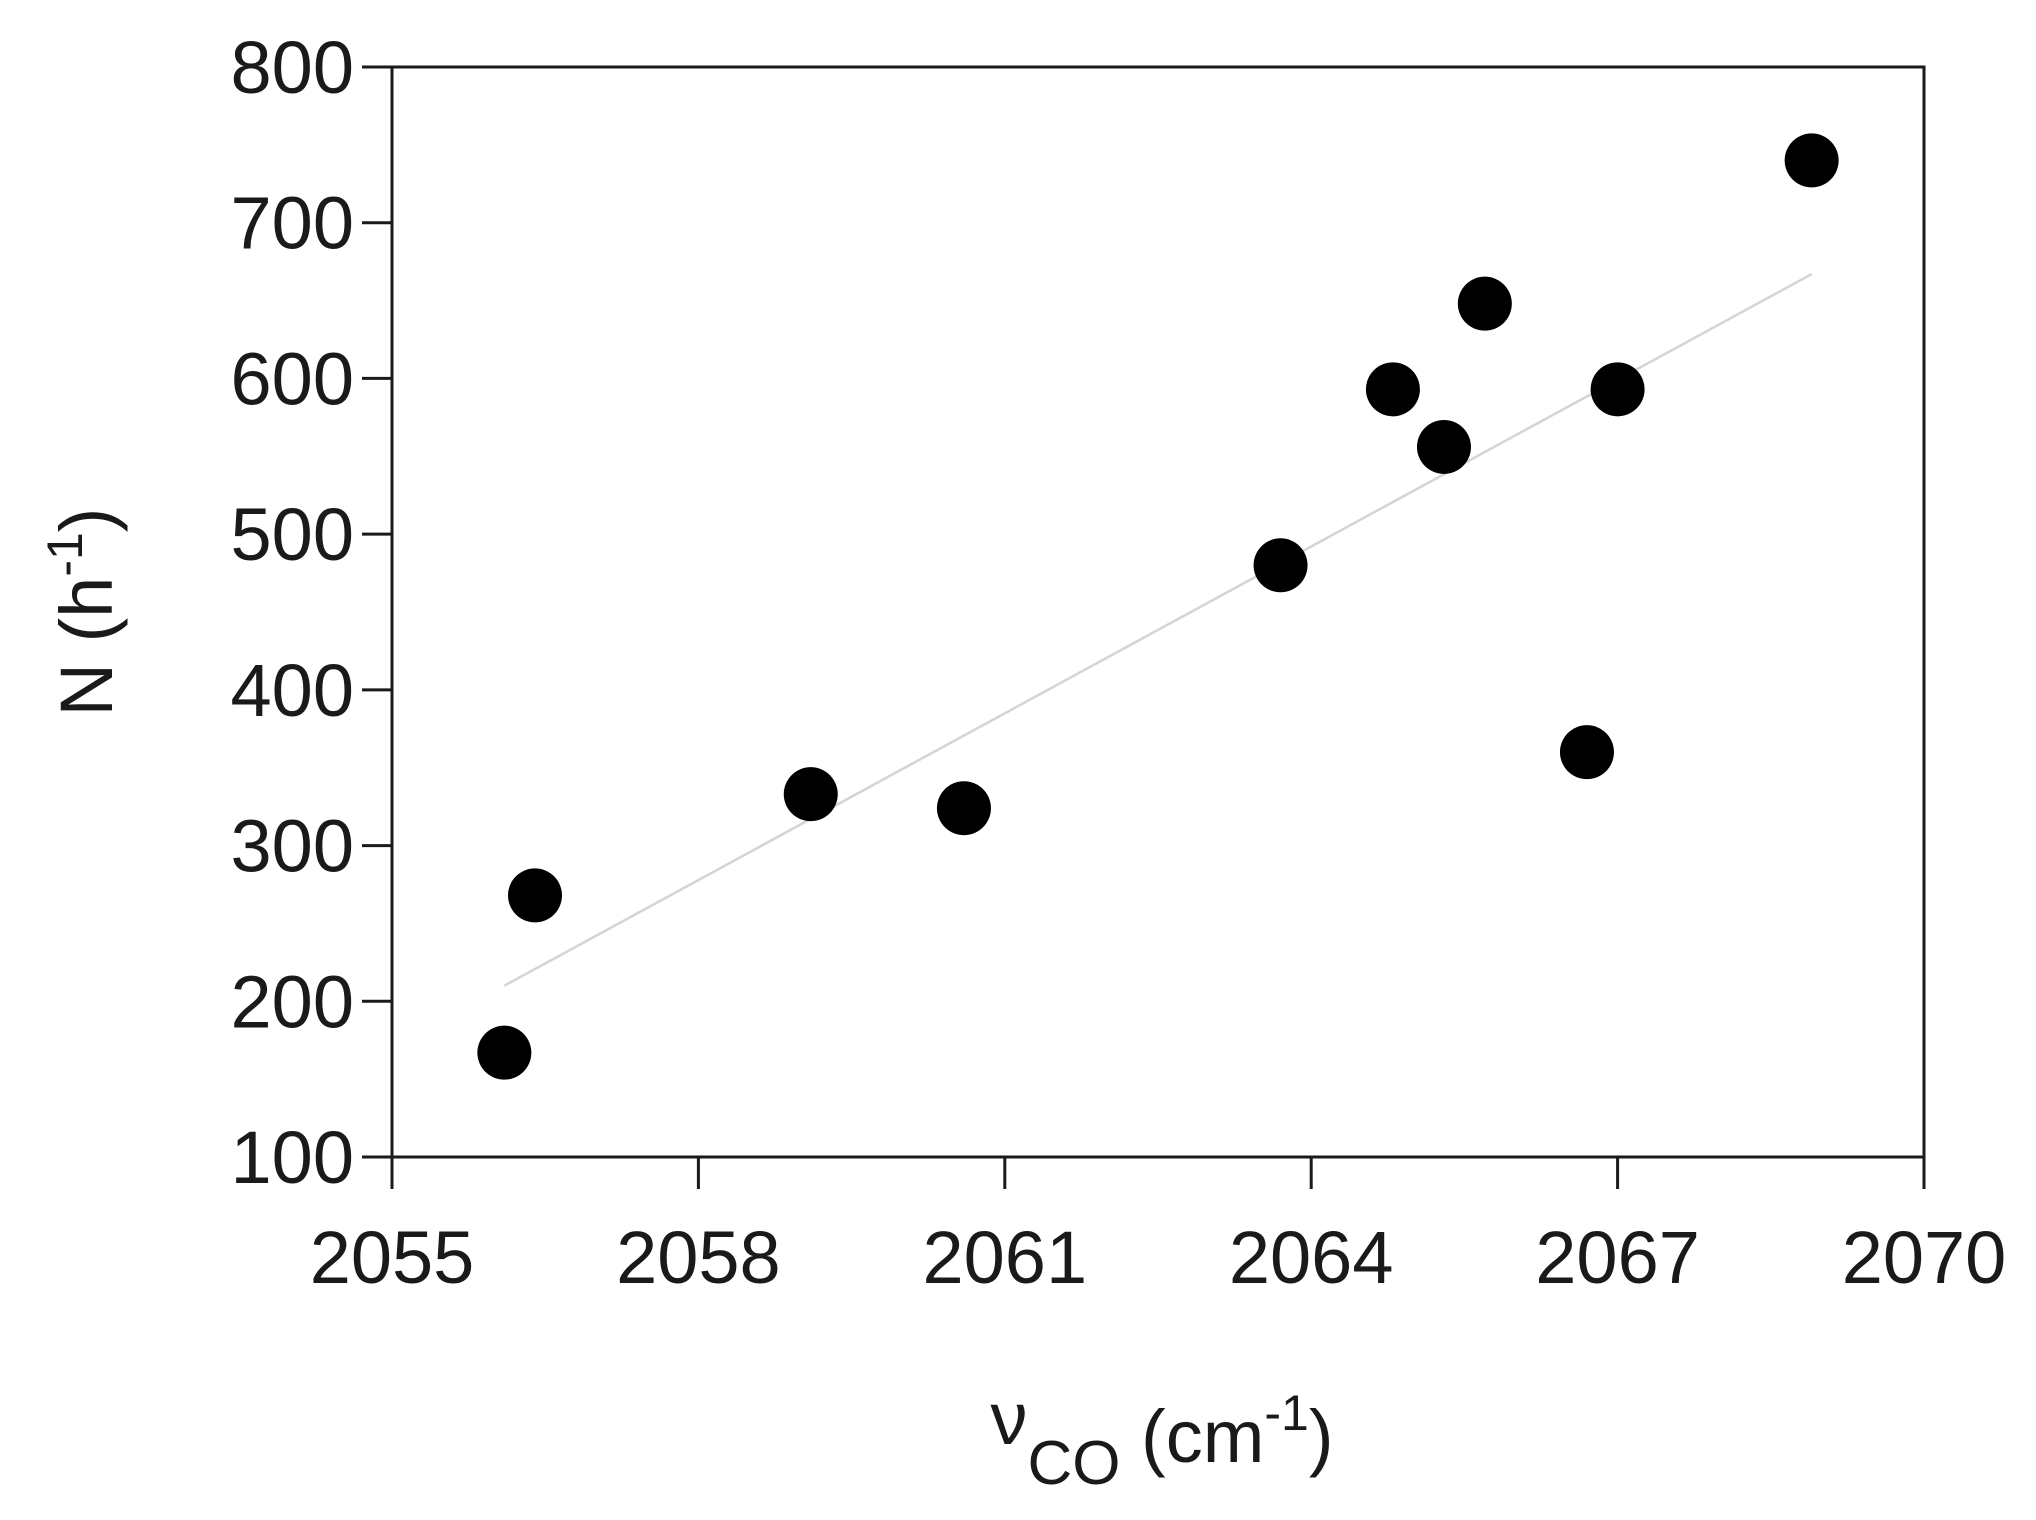 The width and height of the screenshot is (2036, 1520). I want to click on y-tick-label: 500, so click(292, 534).